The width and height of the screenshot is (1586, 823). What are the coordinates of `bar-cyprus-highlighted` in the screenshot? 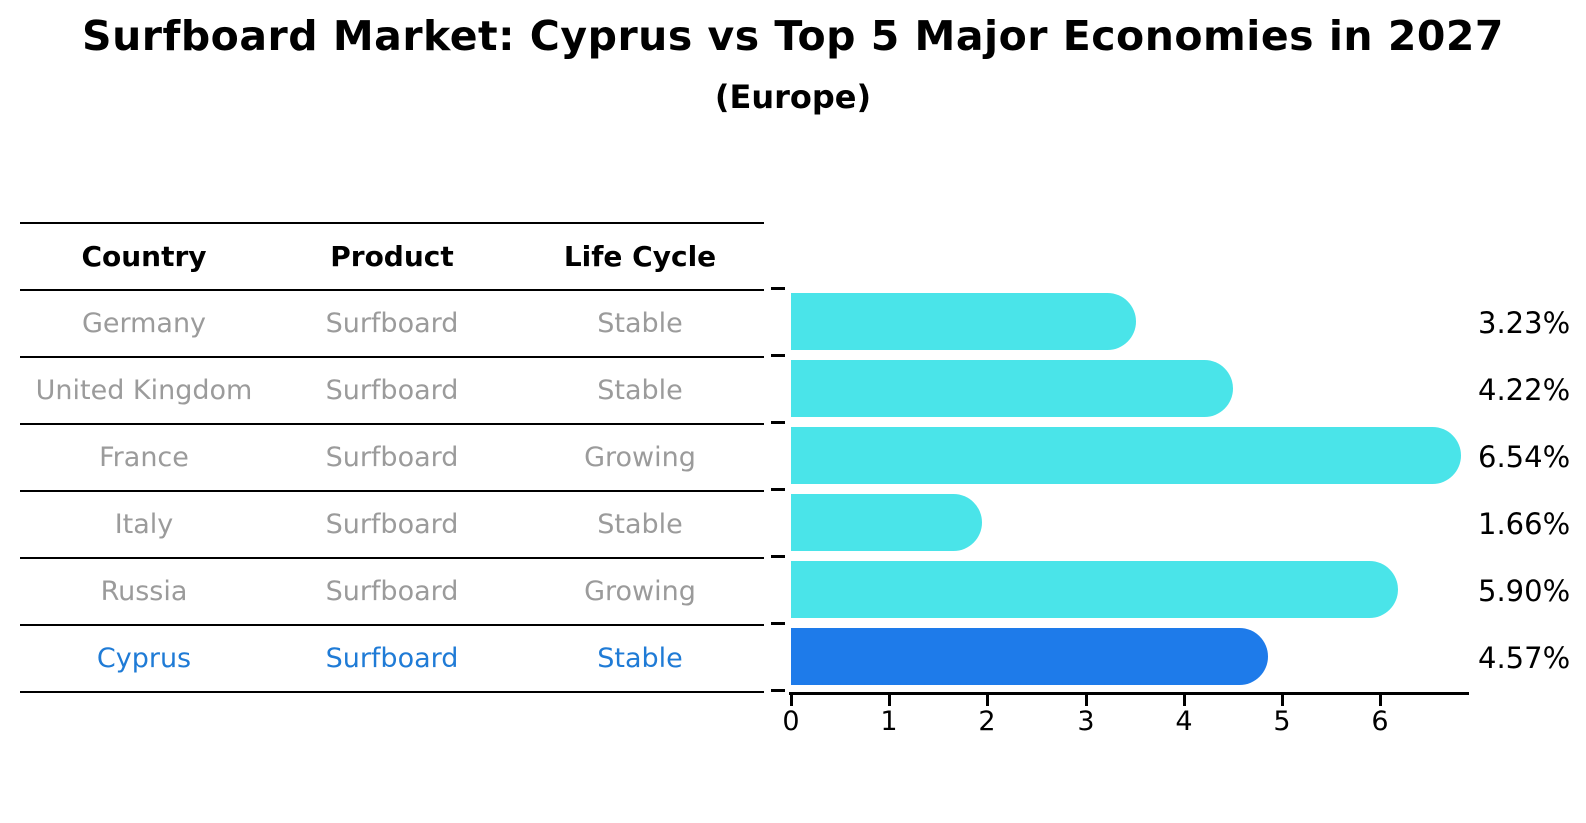 It's located at (1029, 656).